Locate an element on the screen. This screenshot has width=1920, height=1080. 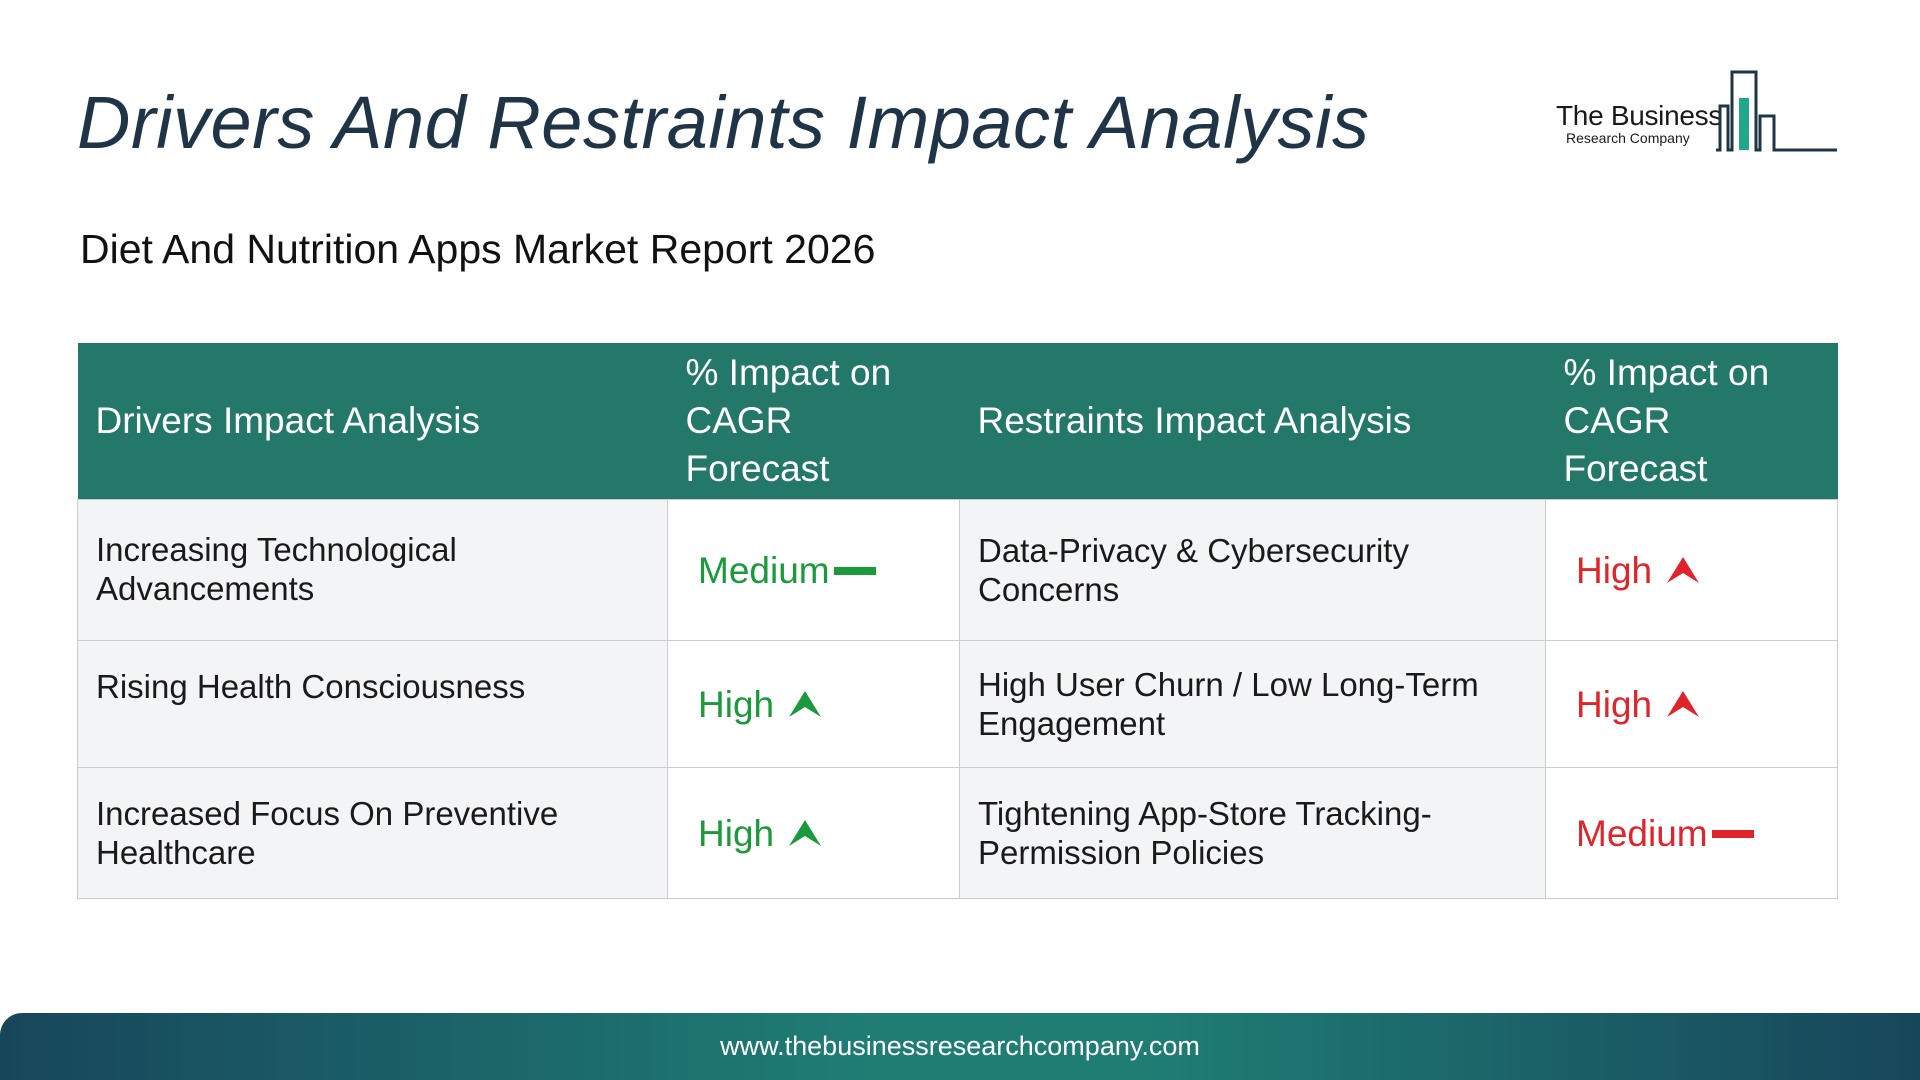
header-drivers: Drivers Impact Analysis is located at coordinates (372, 421).